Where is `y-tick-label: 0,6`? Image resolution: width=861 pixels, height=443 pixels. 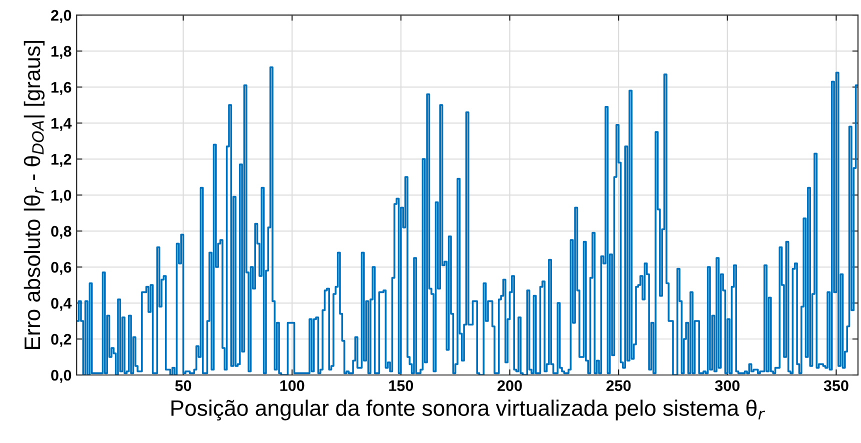
y-tick-label: 0,6 is located at coordinates (61, 268).